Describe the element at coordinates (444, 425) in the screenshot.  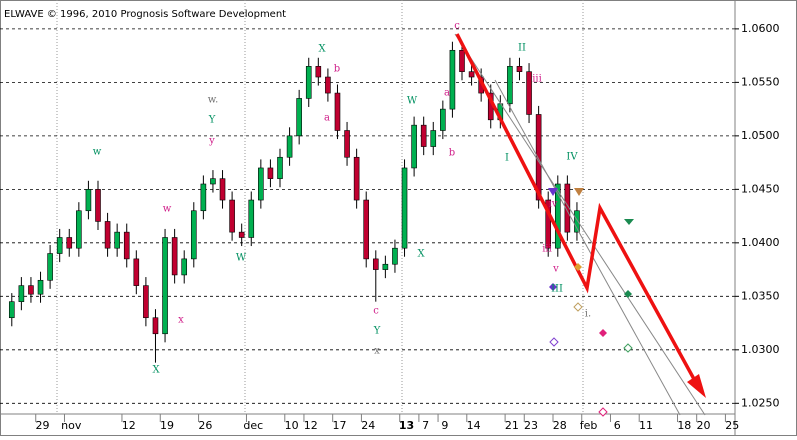
I see `x-tick-label: 9` at that location.